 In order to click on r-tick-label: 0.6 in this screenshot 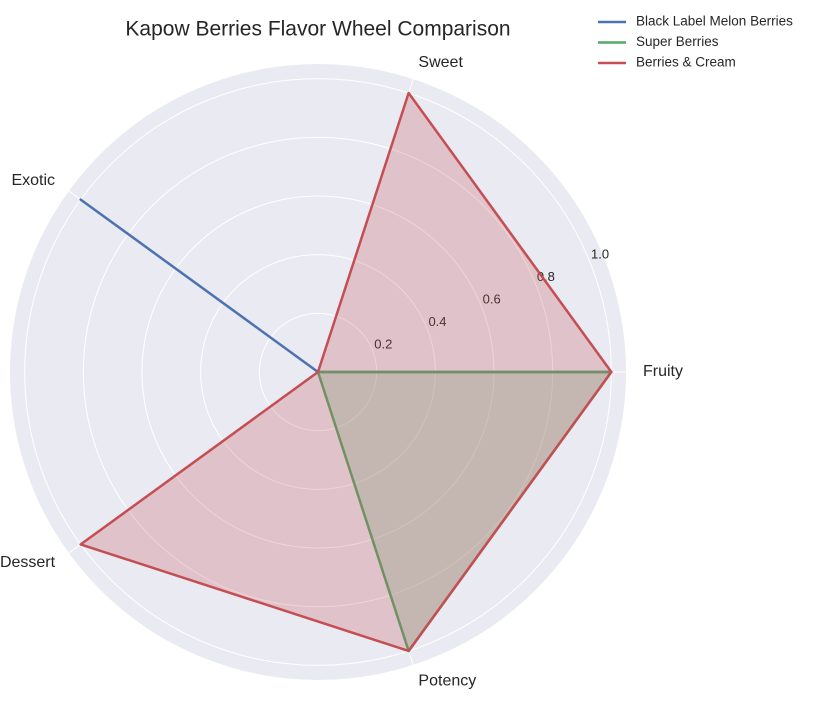, I will do `click(492, 298)`.